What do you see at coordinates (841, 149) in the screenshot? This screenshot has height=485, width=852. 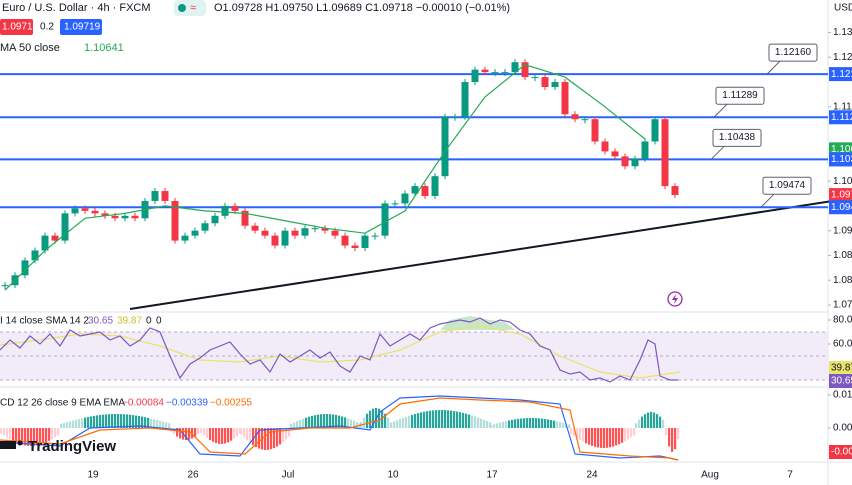 I see `price-tag-text: 1.106` at bounding box center [841, 149].